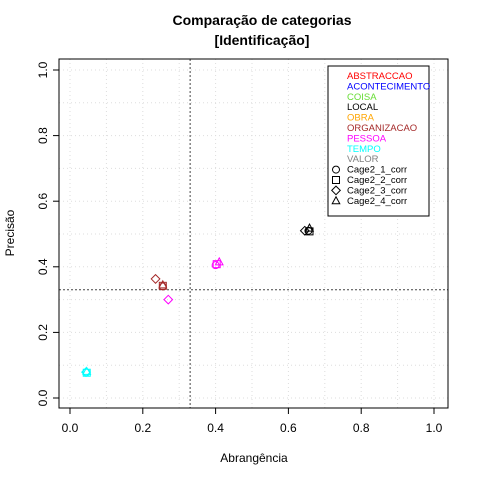 This screenshot has width=480, height=480. I want to click on legend-category-label: VALOR, so click(363, 159).